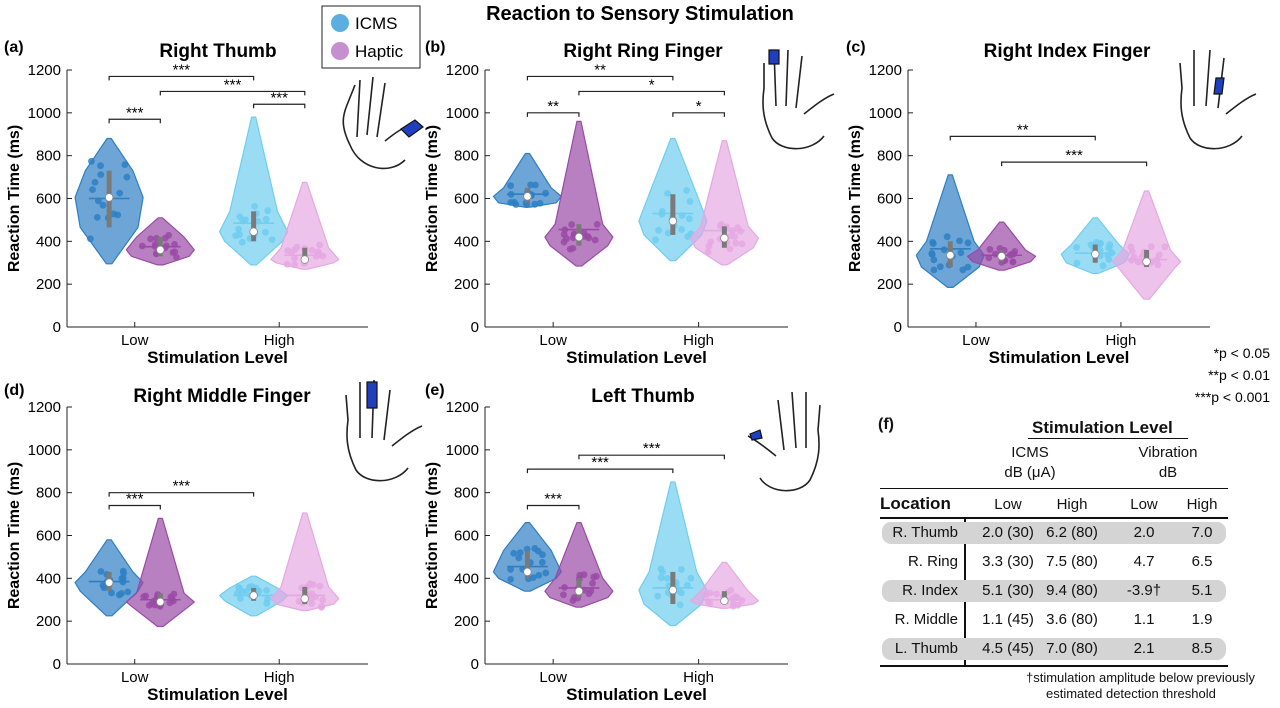 The image size is (1280, 708). I want to click on table-cell: 6.2 (80), so click(1072, 532).